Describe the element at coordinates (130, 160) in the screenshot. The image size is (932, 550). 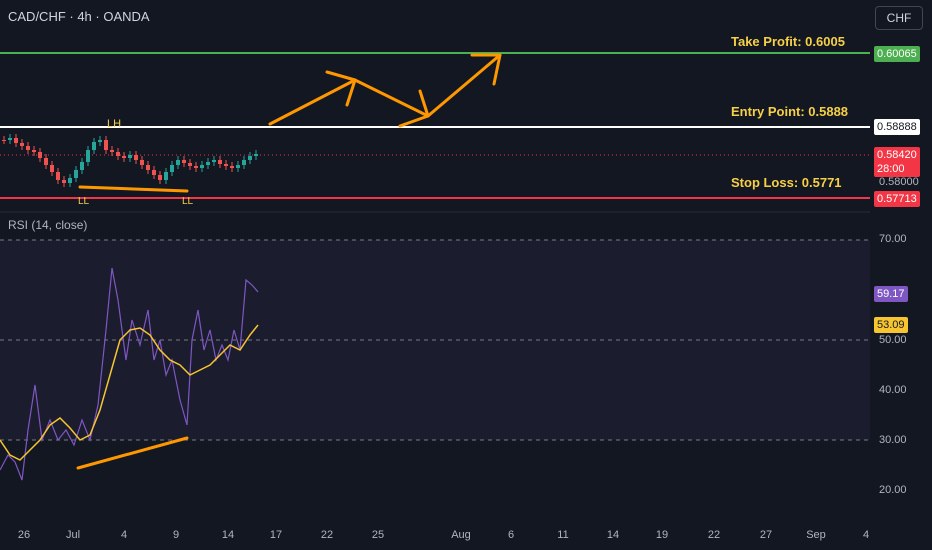
I see `candlestick-series` at that location.